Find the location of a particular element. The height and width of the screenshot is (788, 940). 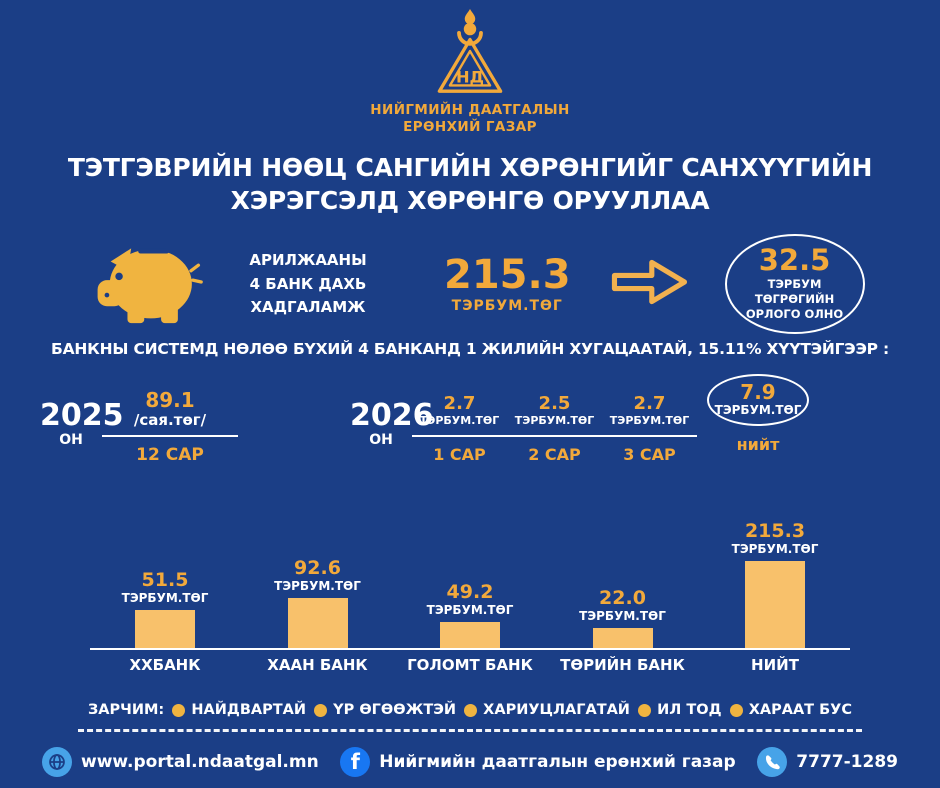

globe-icon is located at coordinates (57, 762).